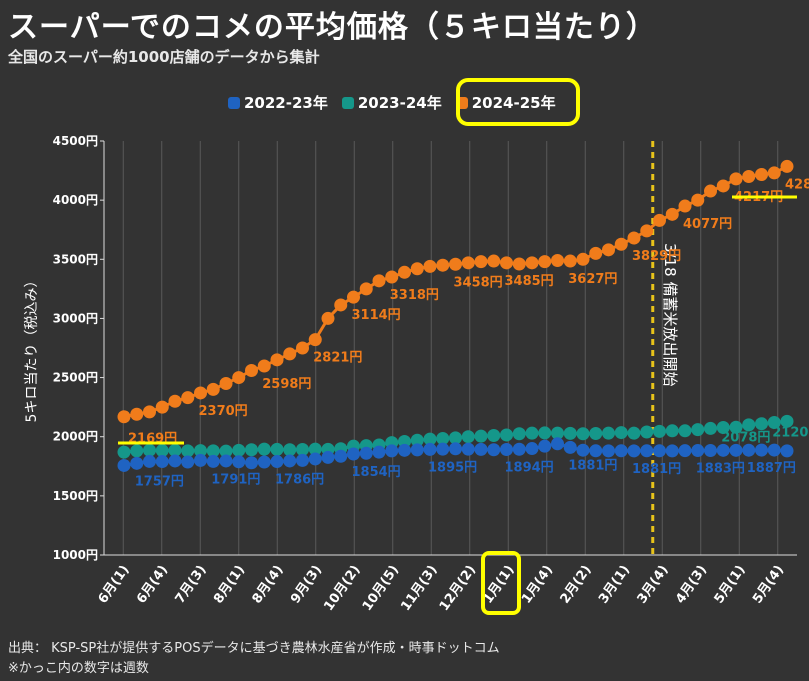 This screenshot has width=809, height=681. What do you see at coordinates (191, 585) in the screenshot?
I see `x-tick-label: 7月(3)` at bounding box center [191, 585].